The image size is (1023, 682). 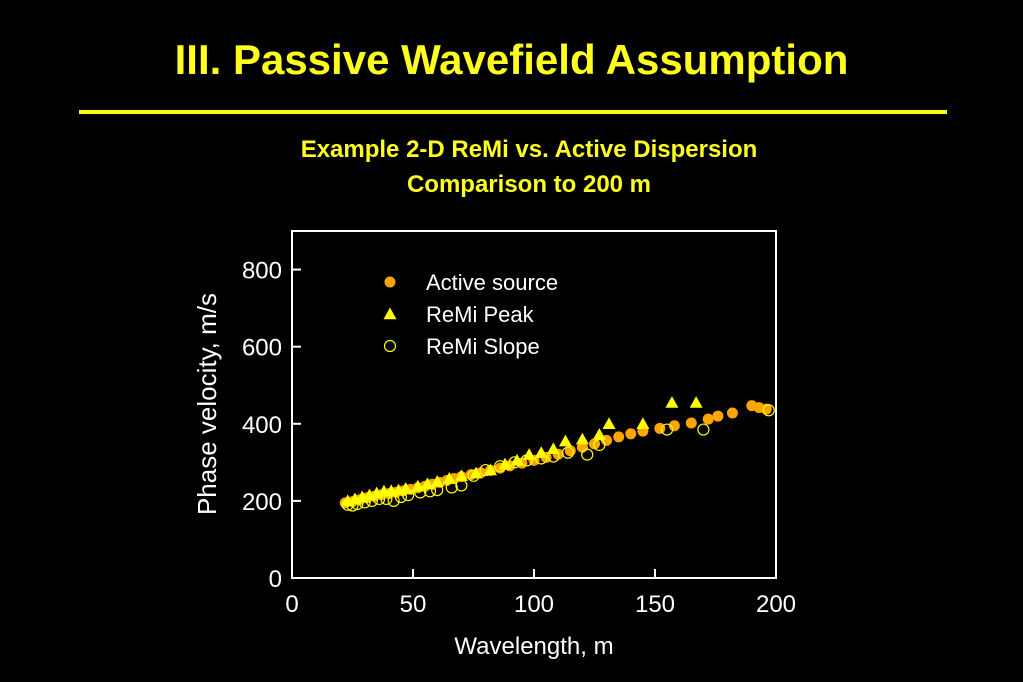 I want to click on x-tick-label: 150, so click(x=655, y=604).